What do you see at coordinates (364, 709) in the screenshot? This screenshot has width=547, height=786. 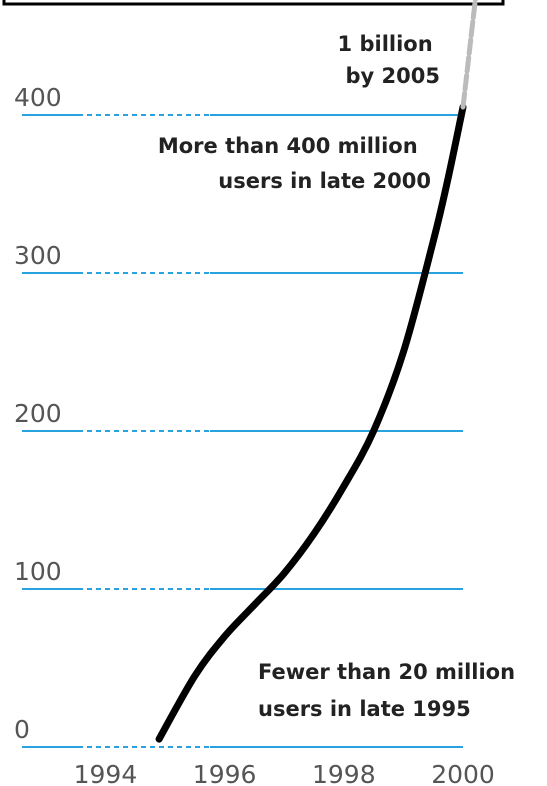 I see `annotation-line: users in late 1995` at bounding box center [364, 709].